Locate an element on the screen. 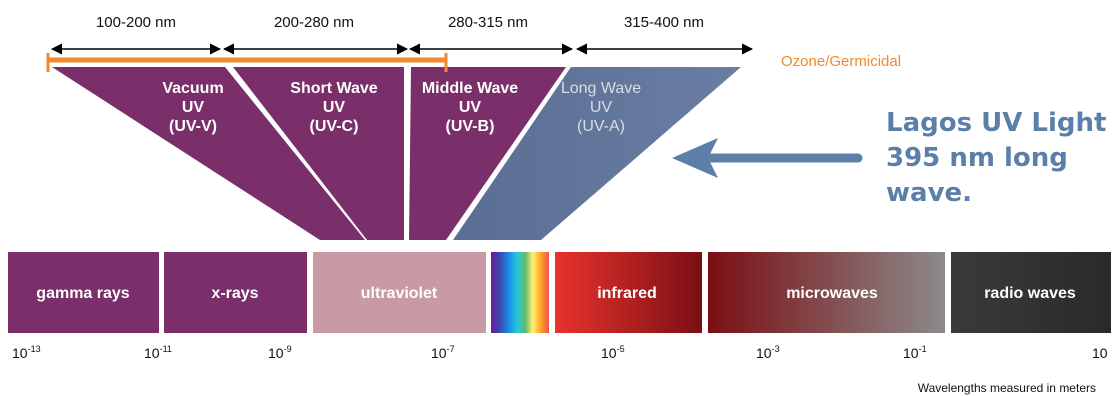 The height and width of the screenshot is (396, 1118). uv-v-label: Vacuum UV (UV-V) is located at coordinates (192, 107).